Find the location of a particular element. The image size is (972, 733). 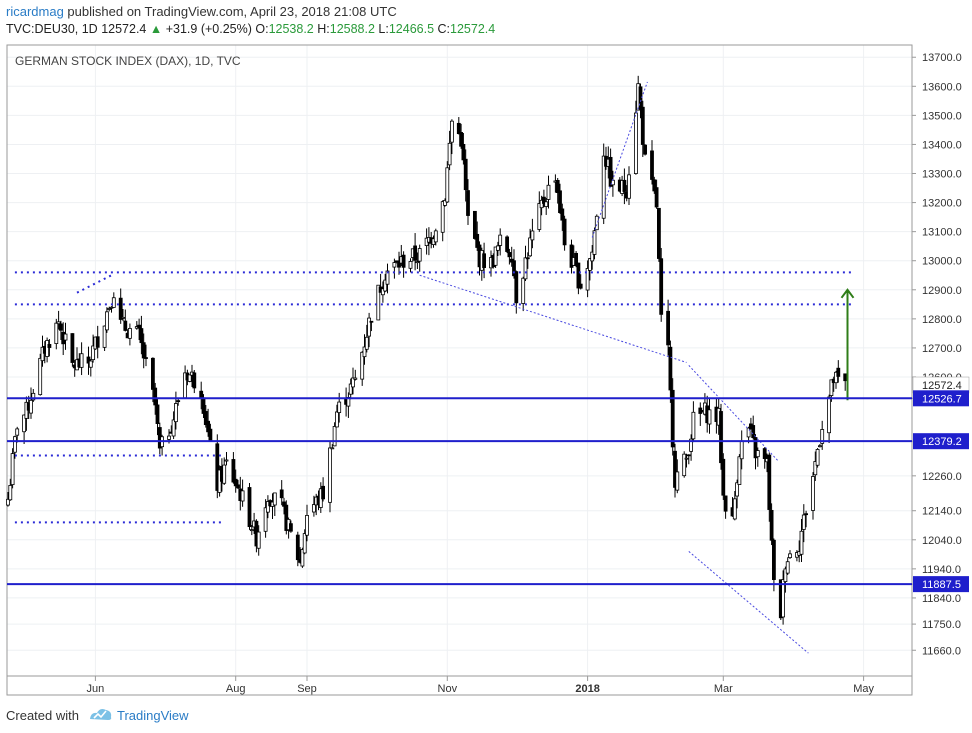

low-value: 12466.5 is located at coordinates (411, 29).